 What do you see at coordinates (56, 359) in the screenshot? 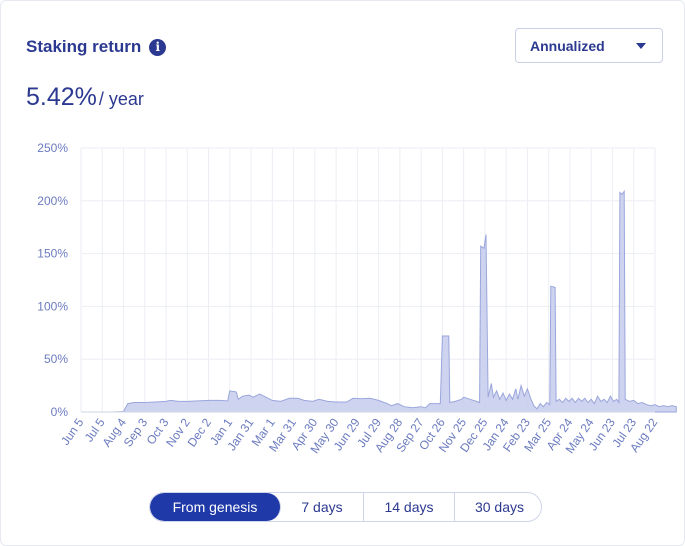
I see `y-tick-label: 50%` at bounding box center [56, 359].